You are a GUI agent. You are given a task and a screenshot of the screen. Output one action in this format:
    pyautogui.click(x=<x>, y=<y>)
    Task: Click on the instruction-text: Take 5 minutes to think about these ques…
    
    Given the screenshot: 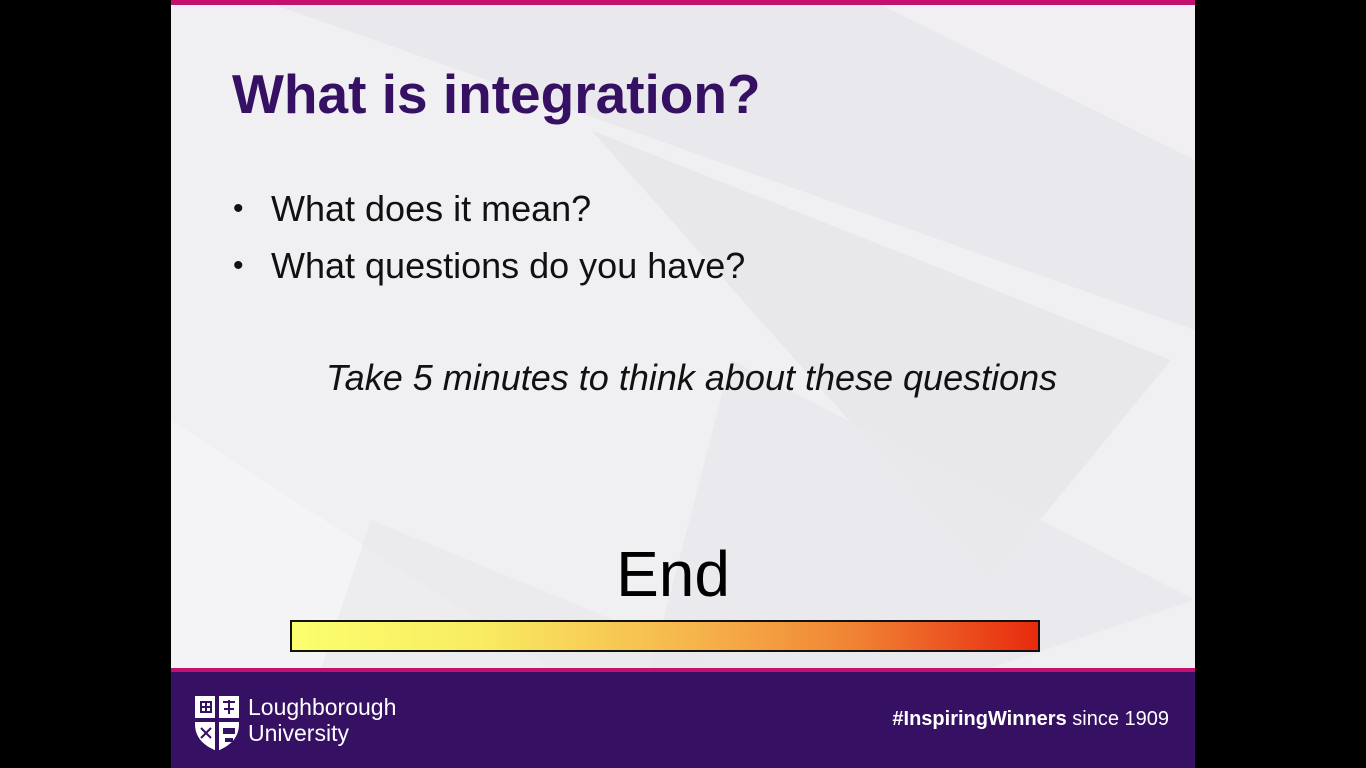 What is the action you would take?
    pyautogui.click(x=692, y=377)
    